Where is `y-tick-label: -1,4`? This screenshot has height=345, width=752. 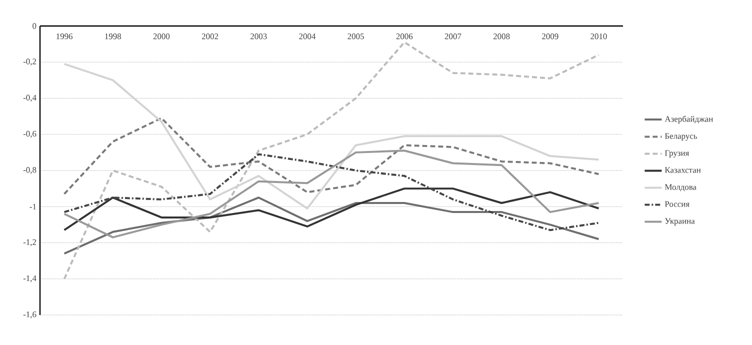 y-tick-label: -1,4 is located at coordinates (29, 278).